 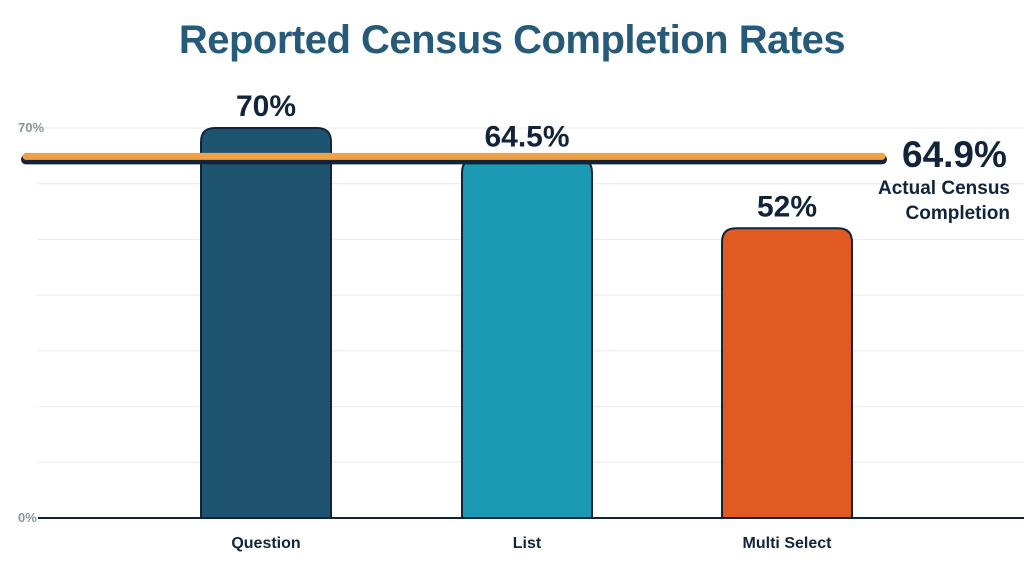 I want to click on x-category-label: List, so click(x=527, y=543).